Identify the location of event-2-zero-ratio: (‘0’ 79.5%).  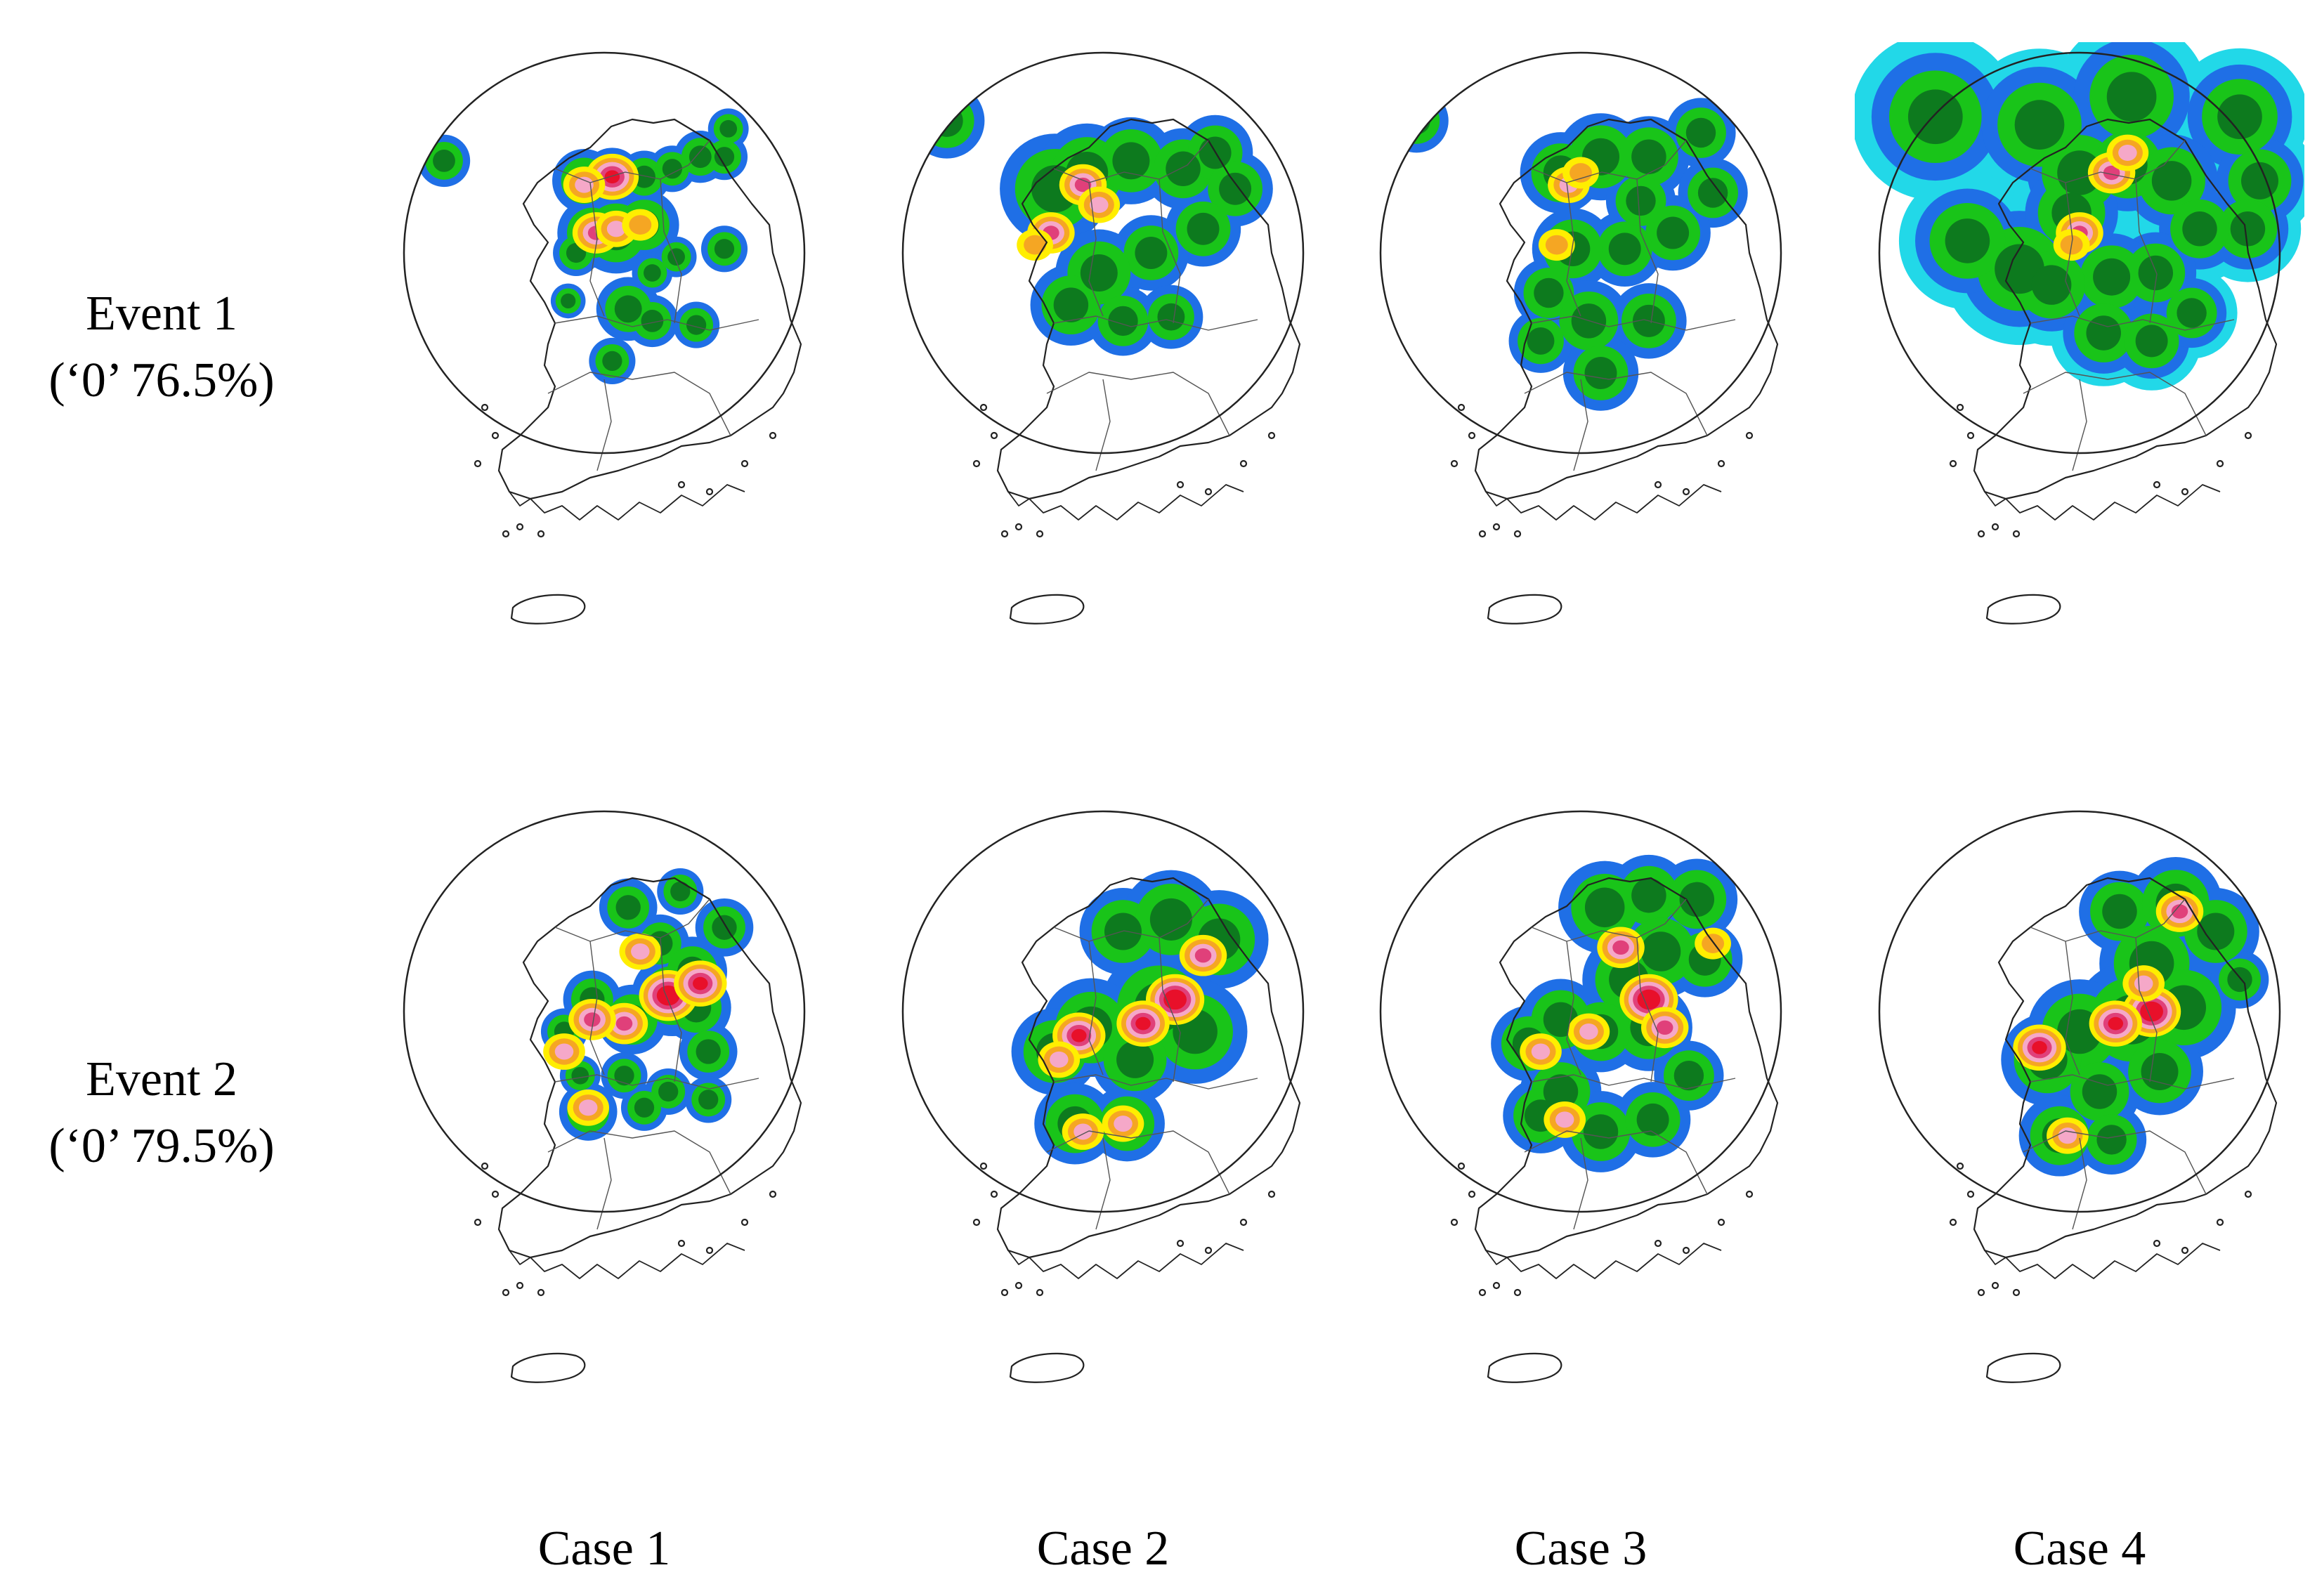
(161, 1145).